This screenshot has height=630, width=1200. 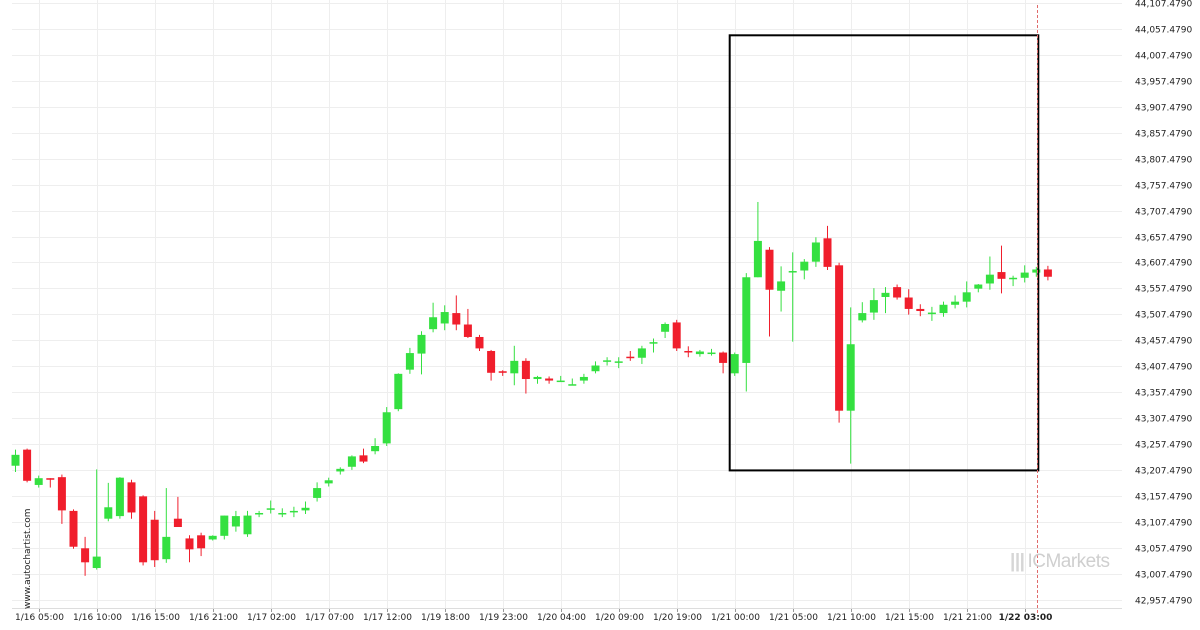 What do you see at coordinates (1164, 368) in the screenshot?
I see `y-tick-label: 43,407.4790` at bounding box center [1164, 368].